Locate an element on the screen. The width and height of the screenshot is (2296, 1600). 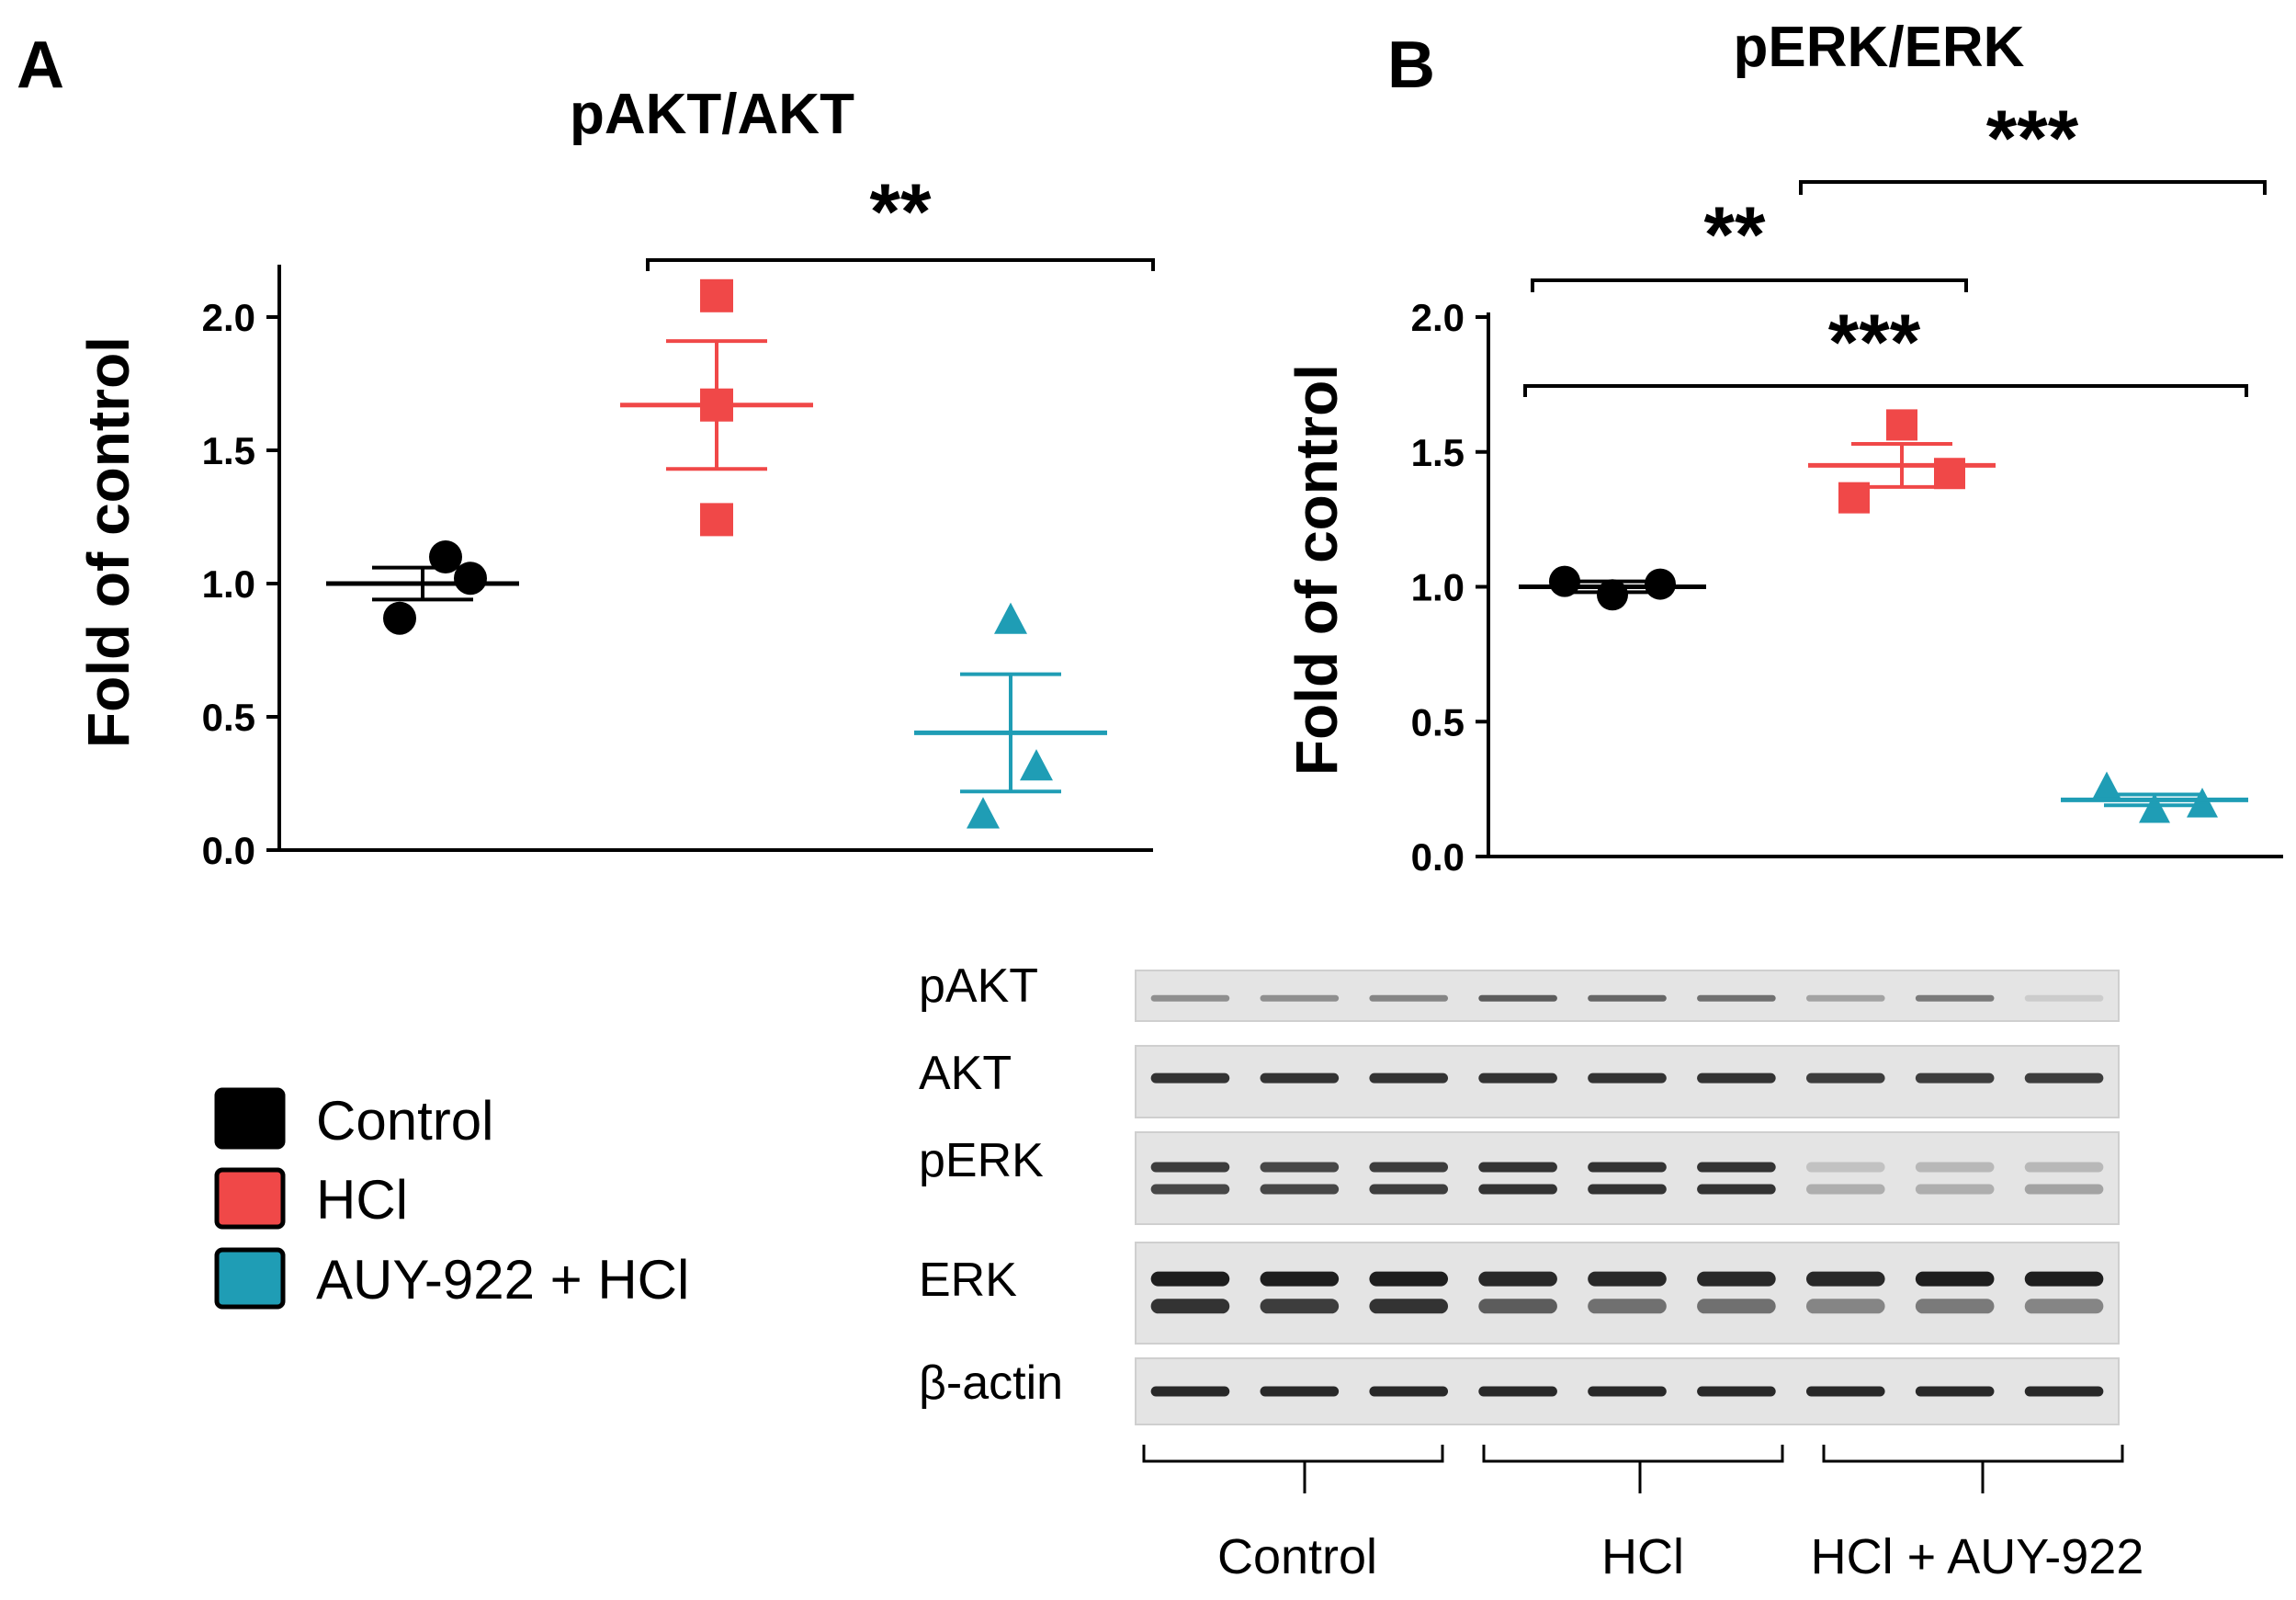
panel-a-title: pAKT/AKT is located at coordinates (712, 114).